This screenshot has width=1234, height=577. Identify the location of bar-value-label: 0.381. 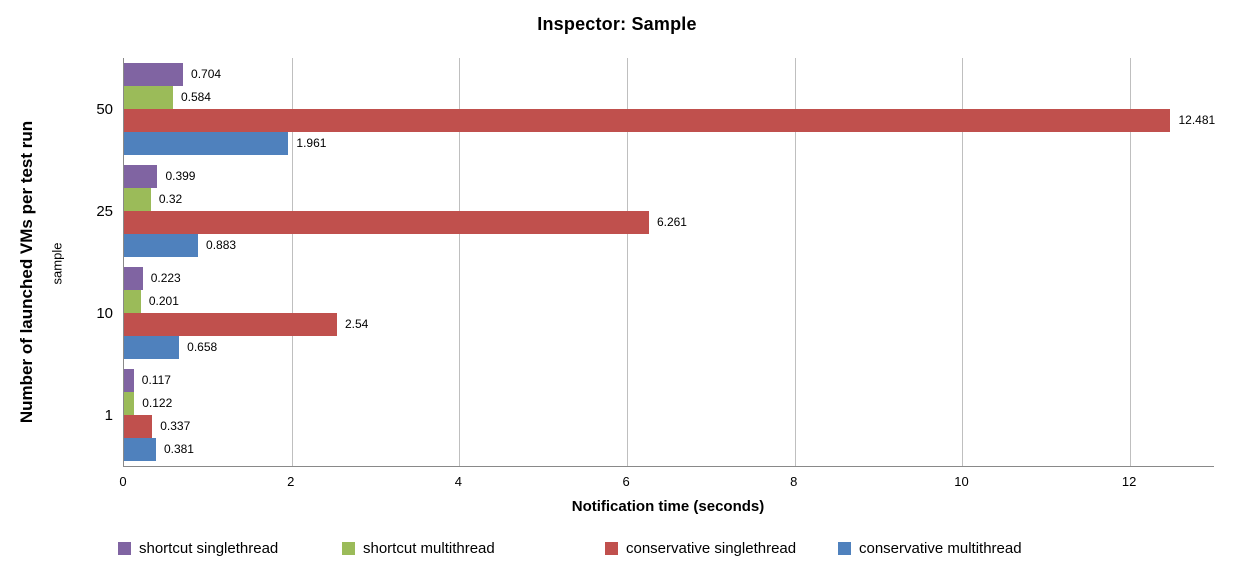
(178, 449).